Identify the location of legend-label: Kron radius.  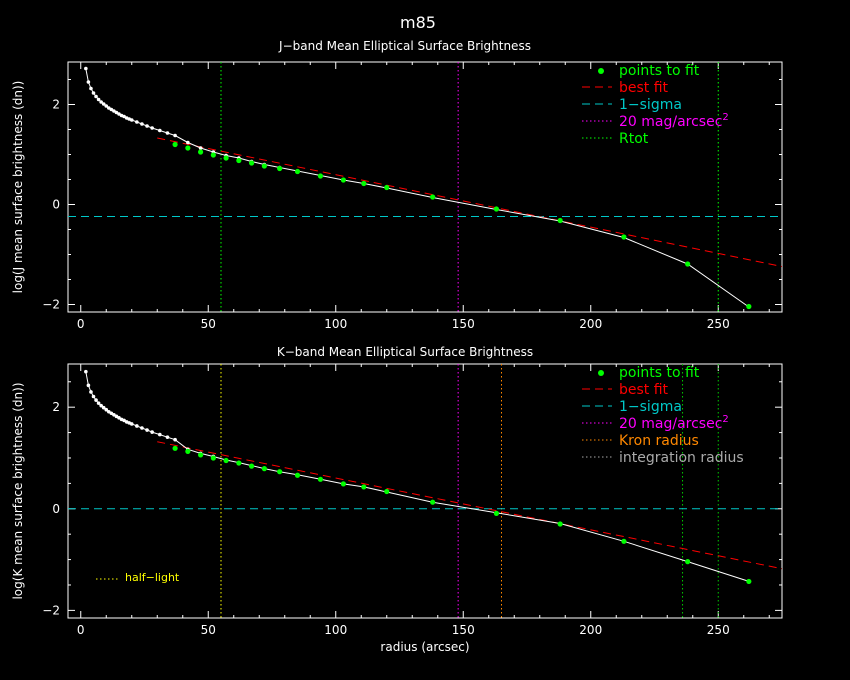
(659, 441).